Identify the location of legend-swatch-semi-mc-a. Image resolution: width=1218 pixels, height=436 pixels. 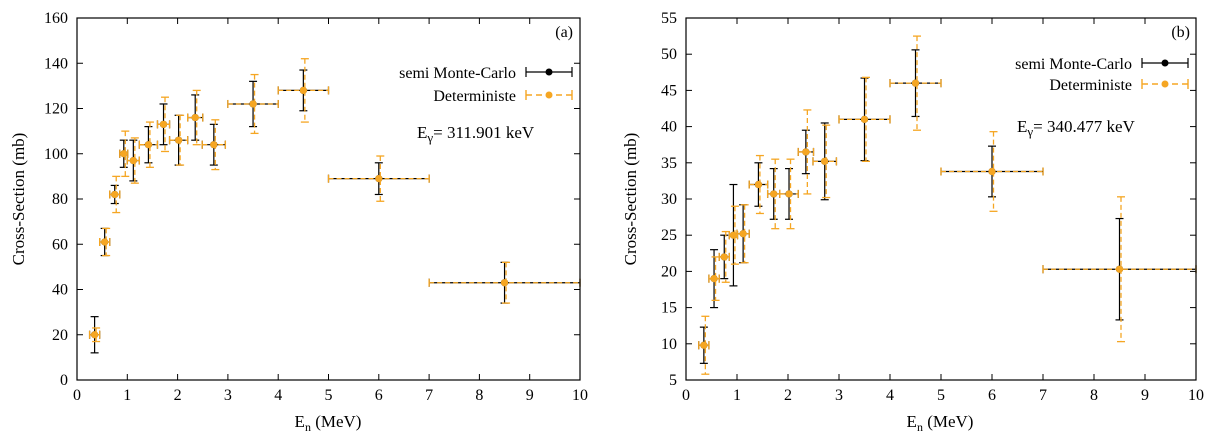
(549, 72).